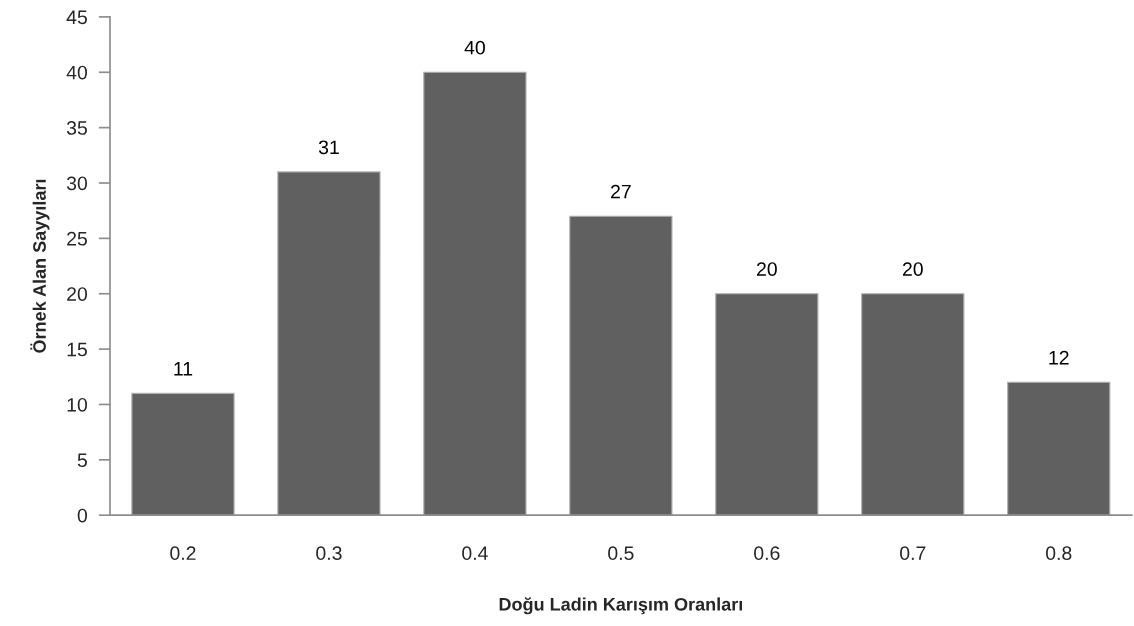 The width and height of the screenshot is (1134, 626). Describe the element at coordinates (76, 128) in the screenshot. I see `y-tick-label: 35` at that location.